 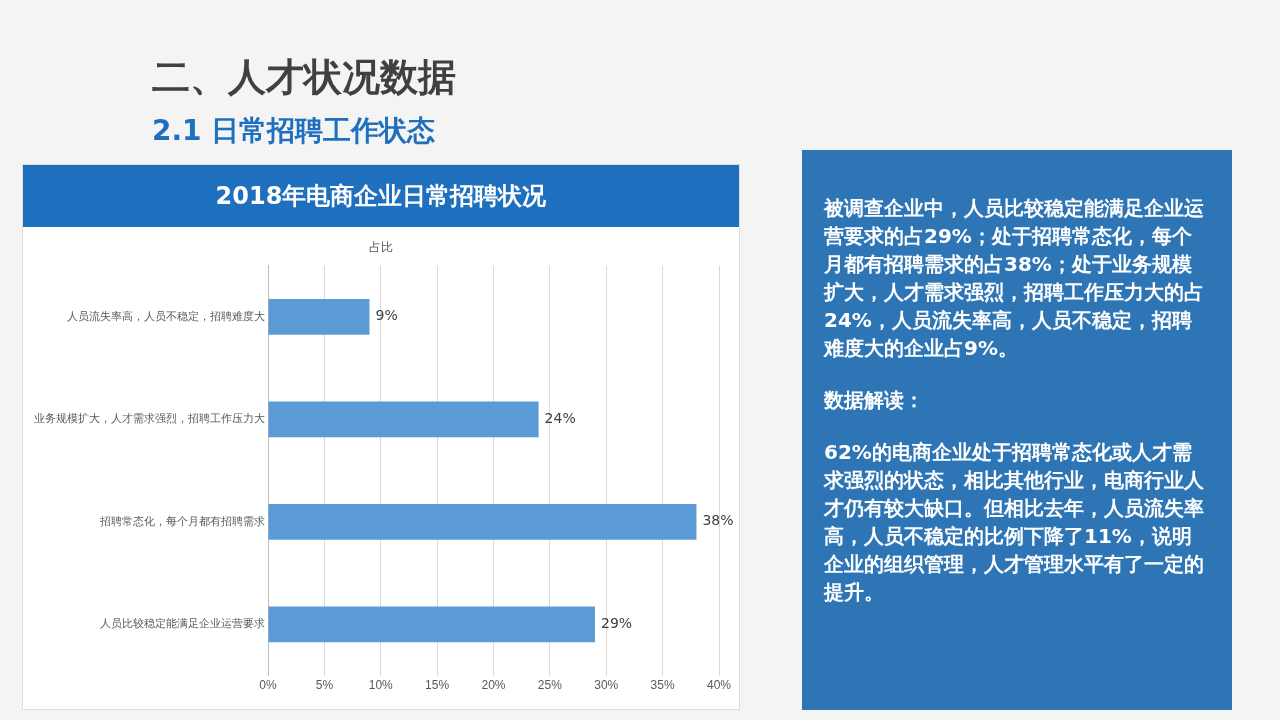 I want to click on x-axis-title: 占比, so click(x=381, y=247).